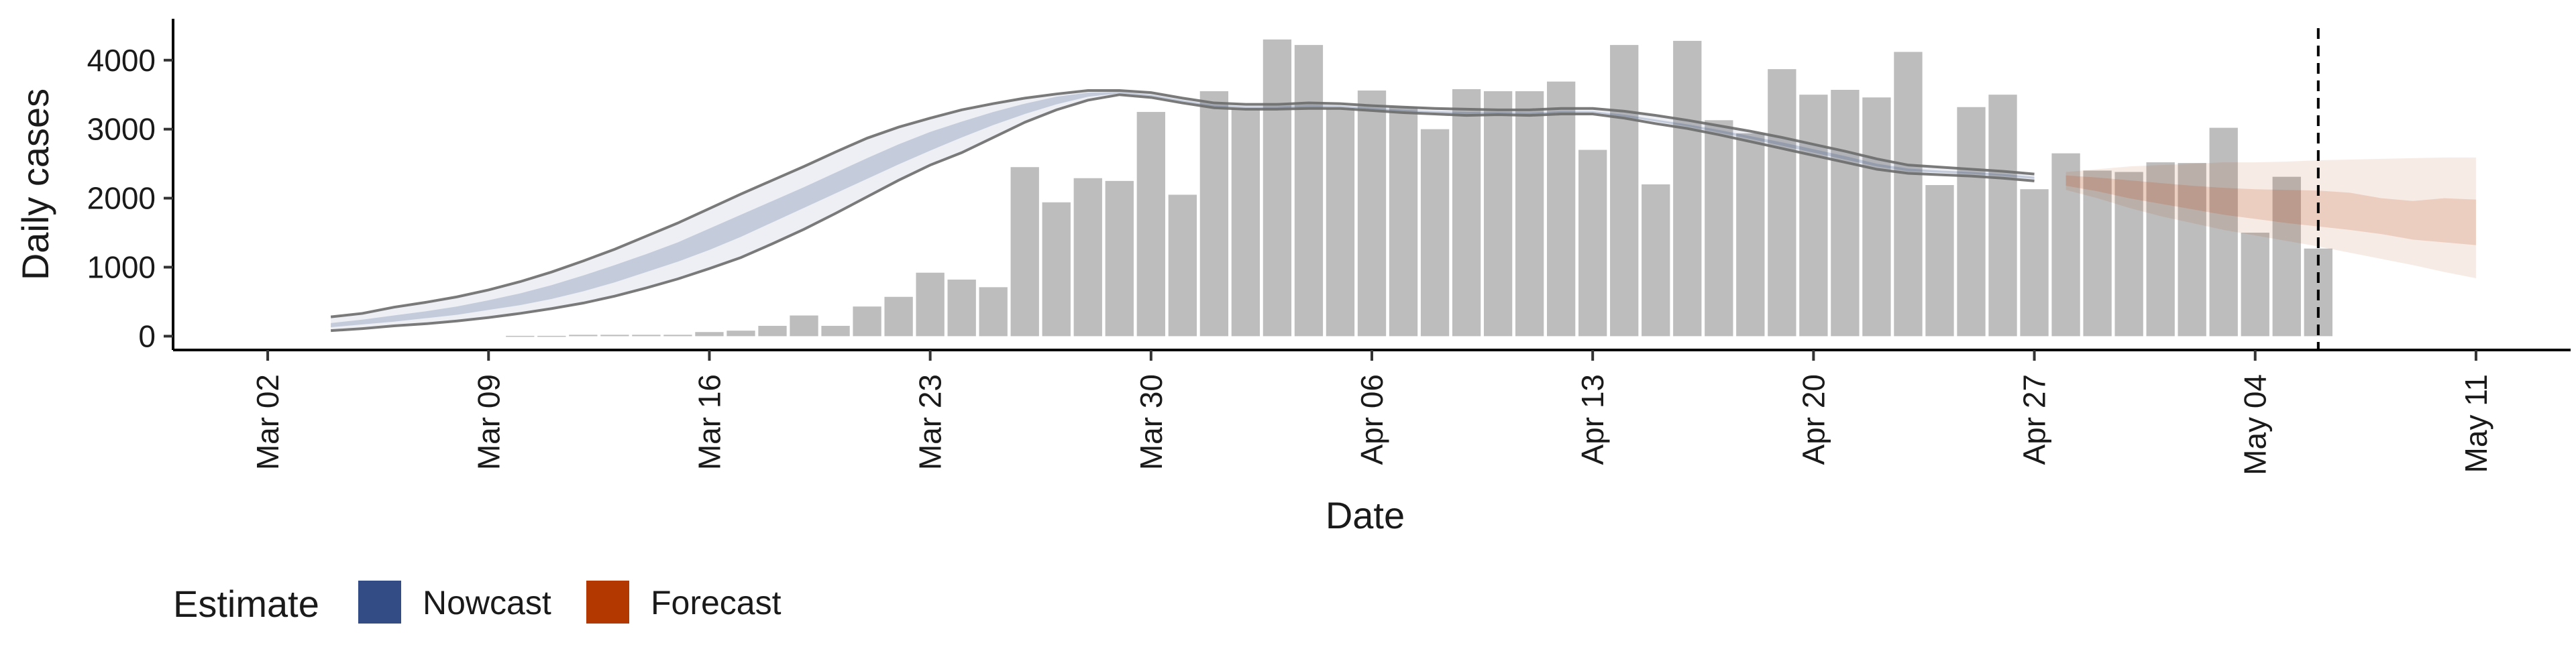 The width and height of the screenshot is (2576, 647). I want to click on y-tick-label: 0, so click(147, 335).